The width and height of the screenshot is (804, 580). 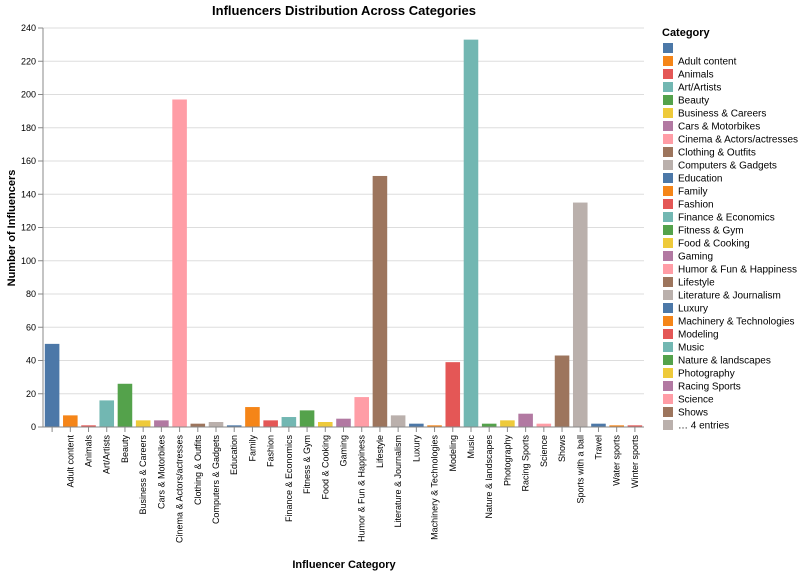 I want to click on legend-label: Education, so click(x=700, y=179).